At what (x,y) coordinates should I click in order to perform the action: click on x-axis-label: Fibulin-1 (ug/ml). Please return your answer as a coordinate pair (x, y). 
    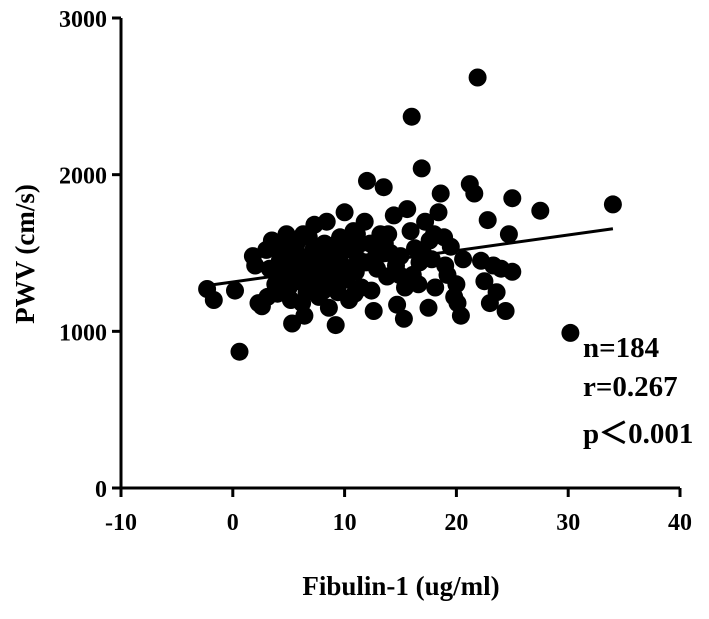
    Looking at the image, I should click on (400, 586).